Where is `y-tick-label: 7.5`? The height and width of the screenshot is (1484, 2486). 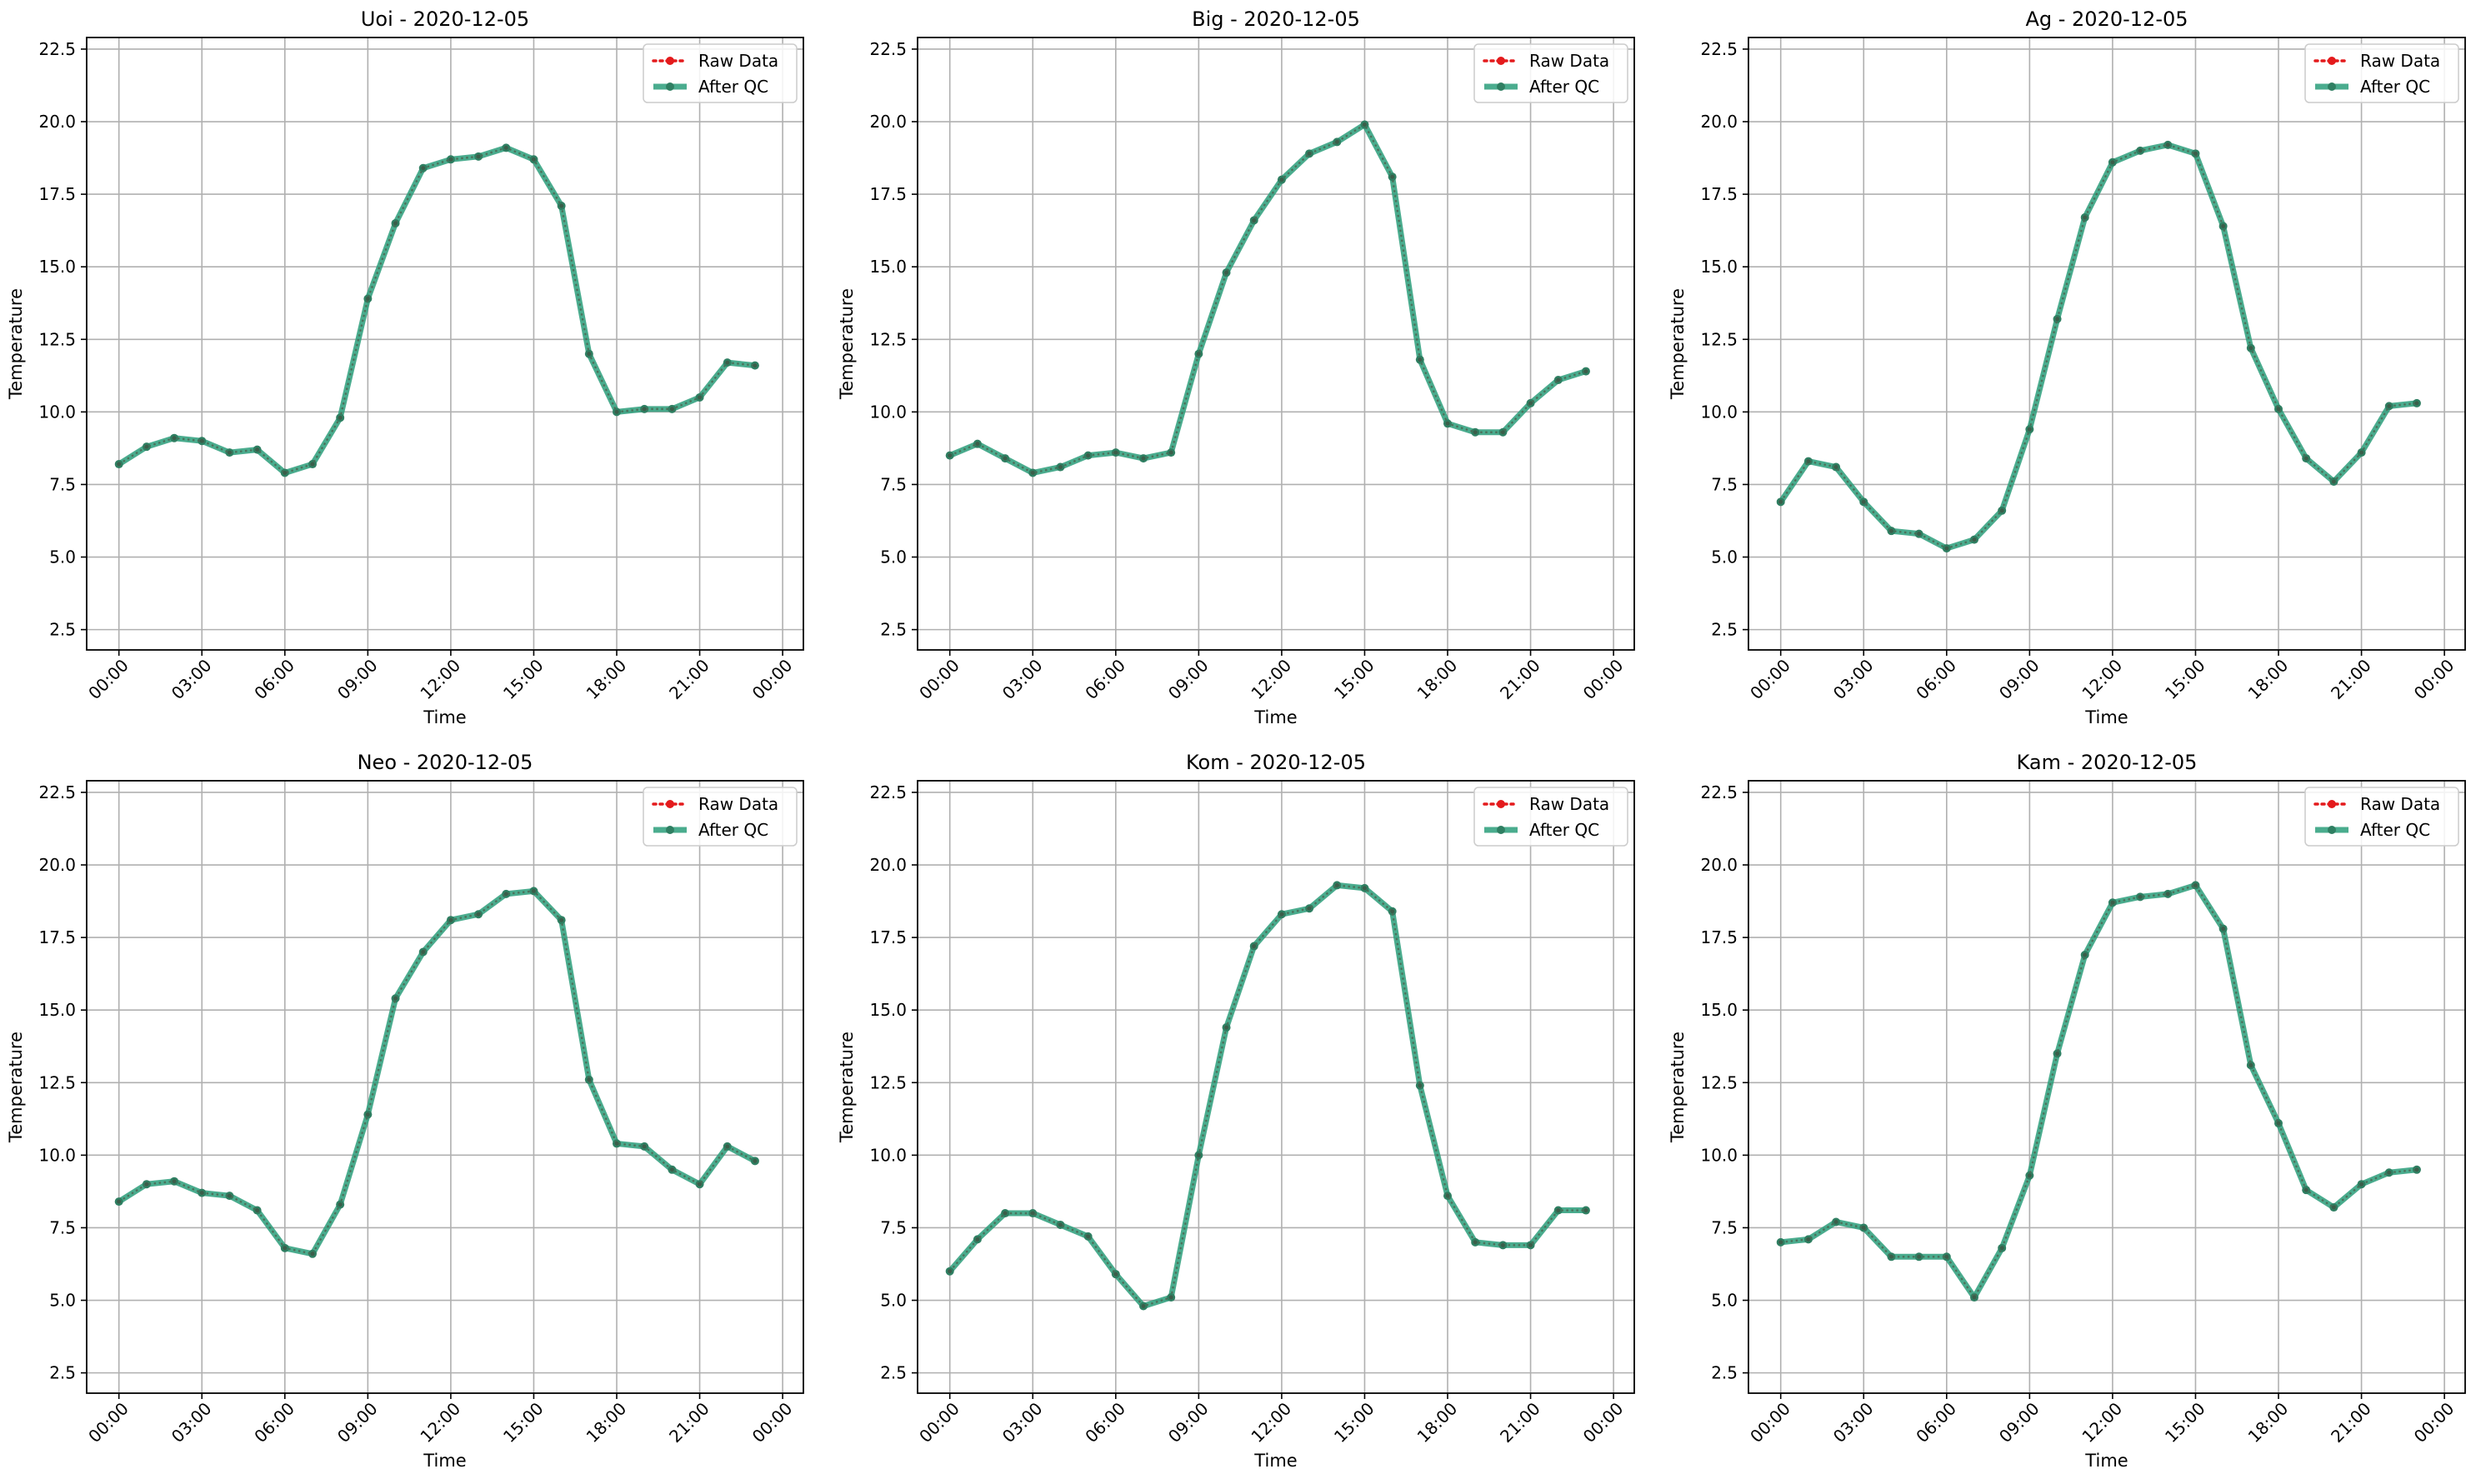 y-tick-label: 7.5 is located at coordinates (1725, 484).